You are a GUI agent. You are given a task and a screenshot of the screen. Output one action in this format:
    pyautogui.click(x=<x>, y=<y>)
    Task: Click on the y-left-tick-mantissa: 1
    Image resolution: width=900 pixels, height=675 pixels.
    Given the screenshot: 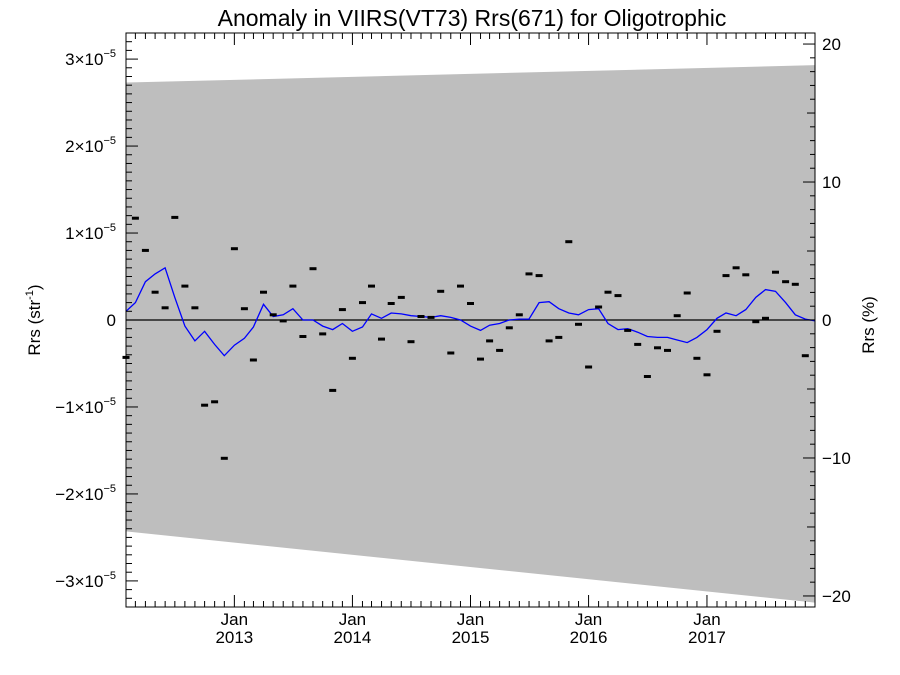 What is the action you would take?
    pyautogui.click(x=69, y=233)
    